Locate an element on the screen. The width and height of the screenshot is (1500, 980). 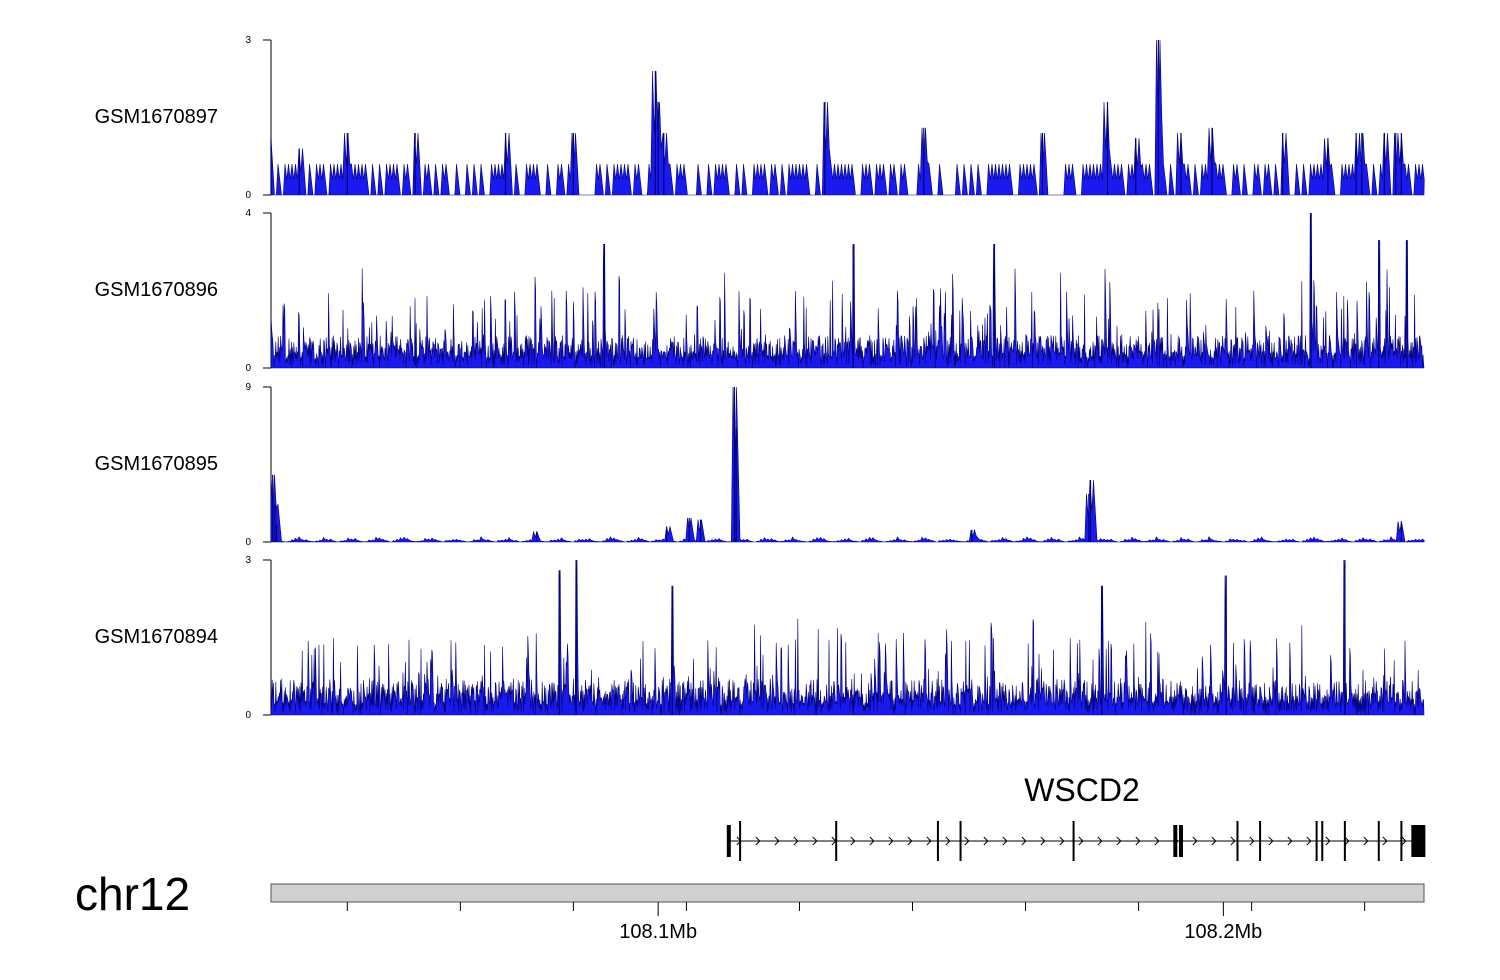
gene-exons is located at coordinates (1076, 841).